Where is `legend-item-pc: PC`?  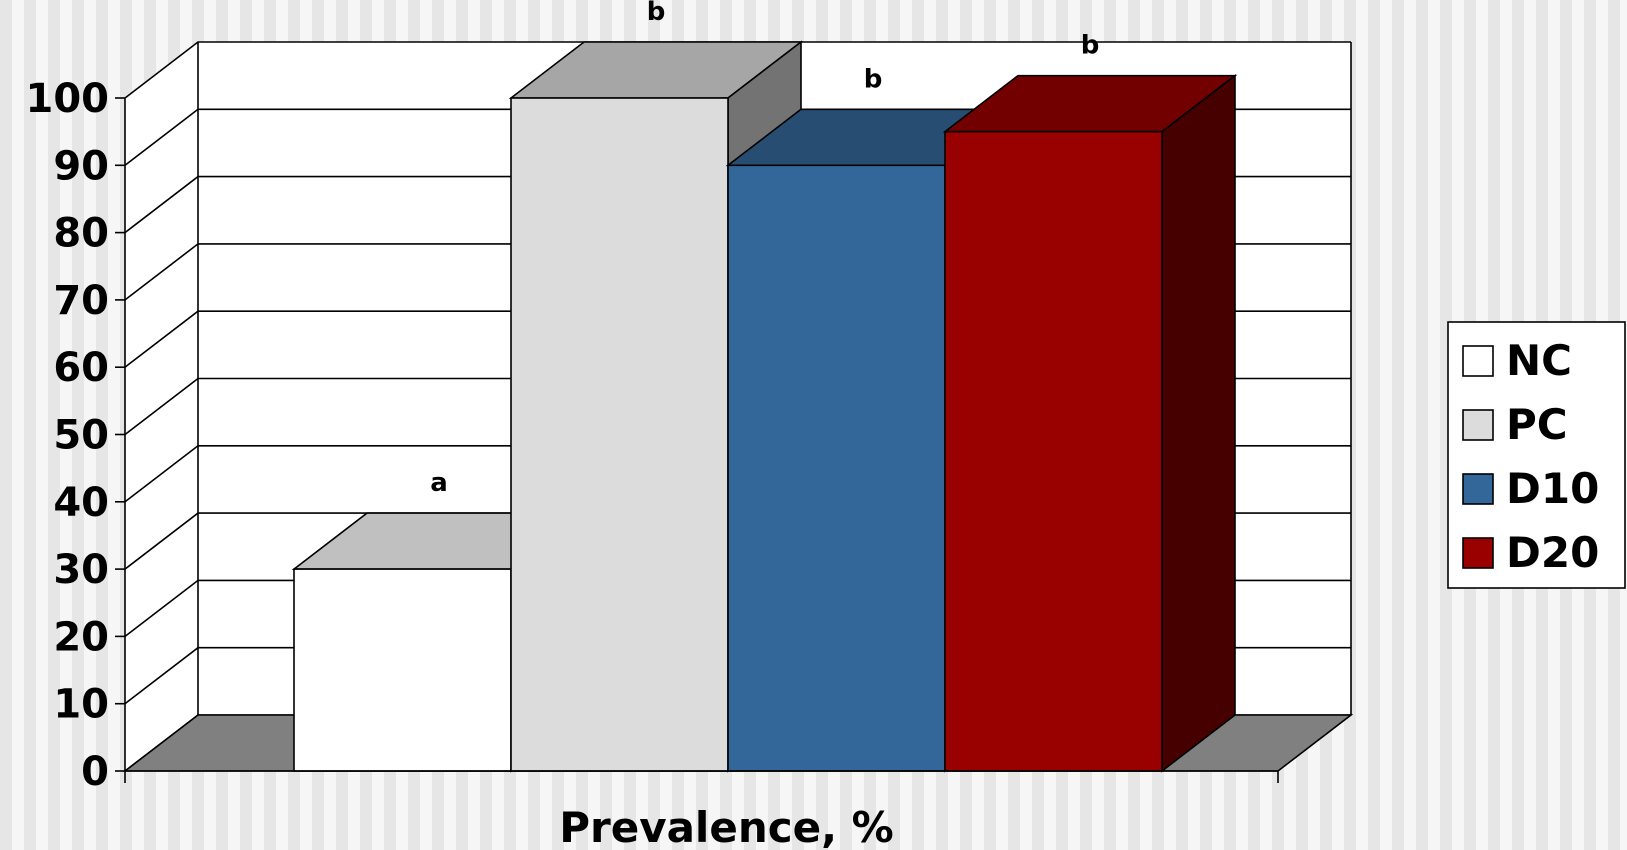 legend-item-pc: PC is located at coordinates (1515, 424).